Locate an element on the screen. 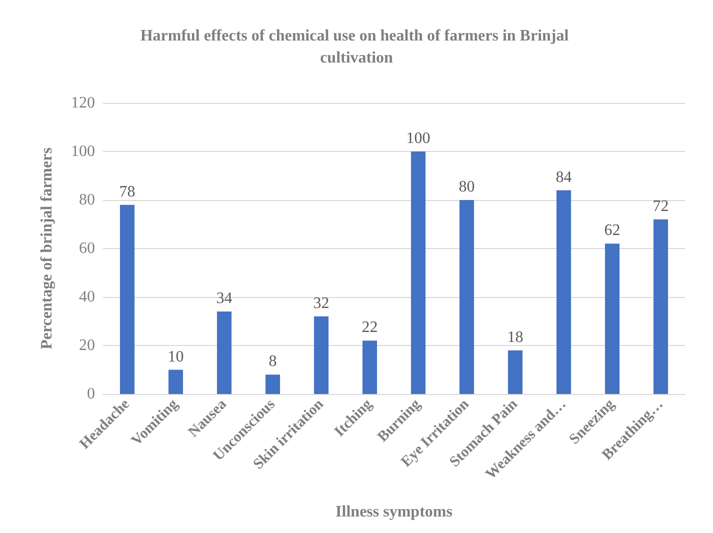  y-tick-label: 40 is located at coordinates (87, 297).